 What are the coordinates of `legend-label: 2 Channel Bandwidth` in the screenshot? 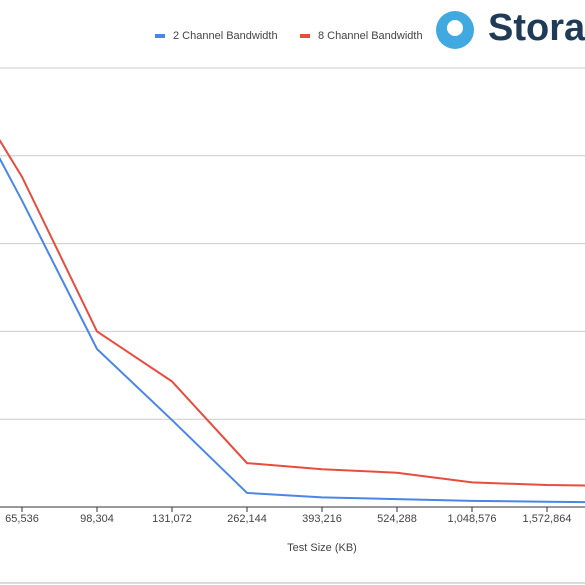 It's located at (225, 36).